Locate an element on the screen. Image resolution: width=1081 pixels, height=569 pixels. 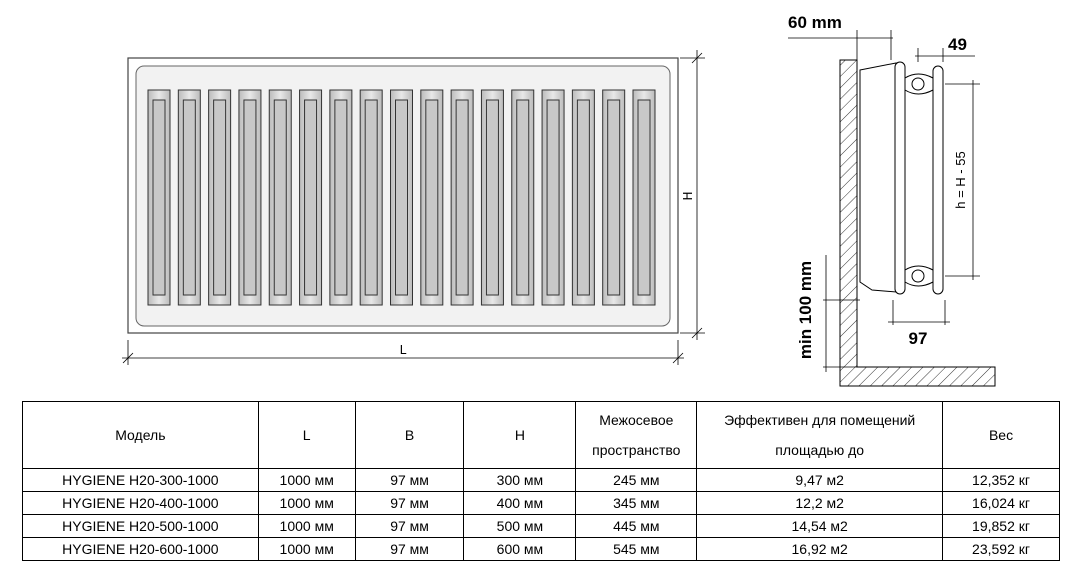
cell-weight: 16,024 кг is located at coordinates (1001, 503).